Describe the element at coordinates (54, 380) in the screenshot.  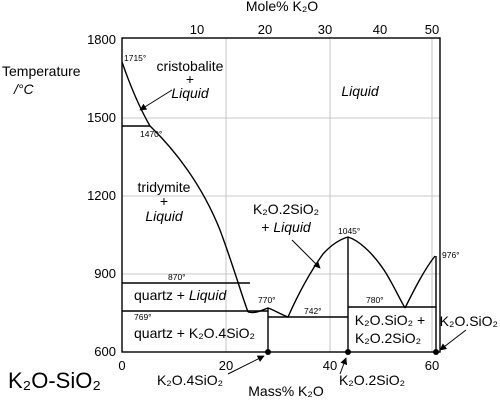
I see `system-label: K₂O-SiO₂` at that location.